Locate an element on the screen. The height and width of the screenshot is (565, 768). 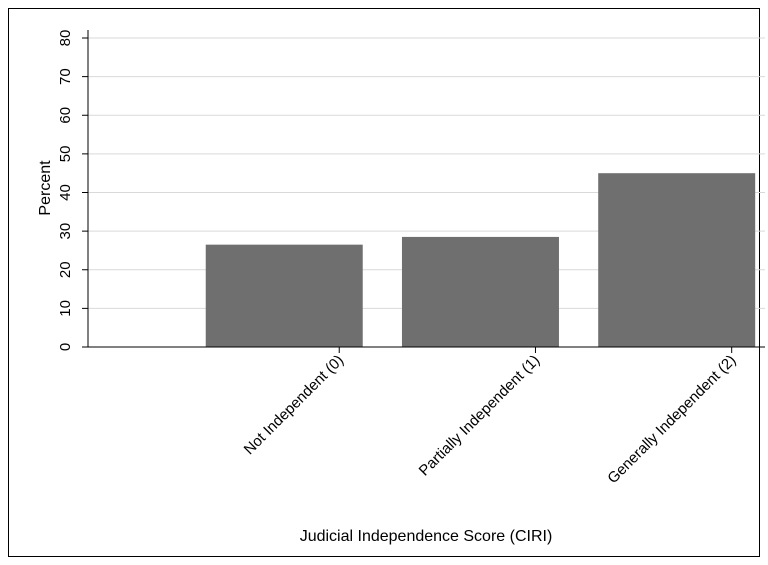
x-tick-label: Not Independent (0) is located at coordinates (294, 405).